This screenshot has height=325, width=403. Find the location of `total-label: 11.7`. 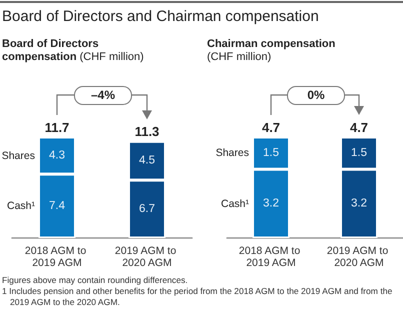

total-label: 11.7 is located at coordinates (57, 127).